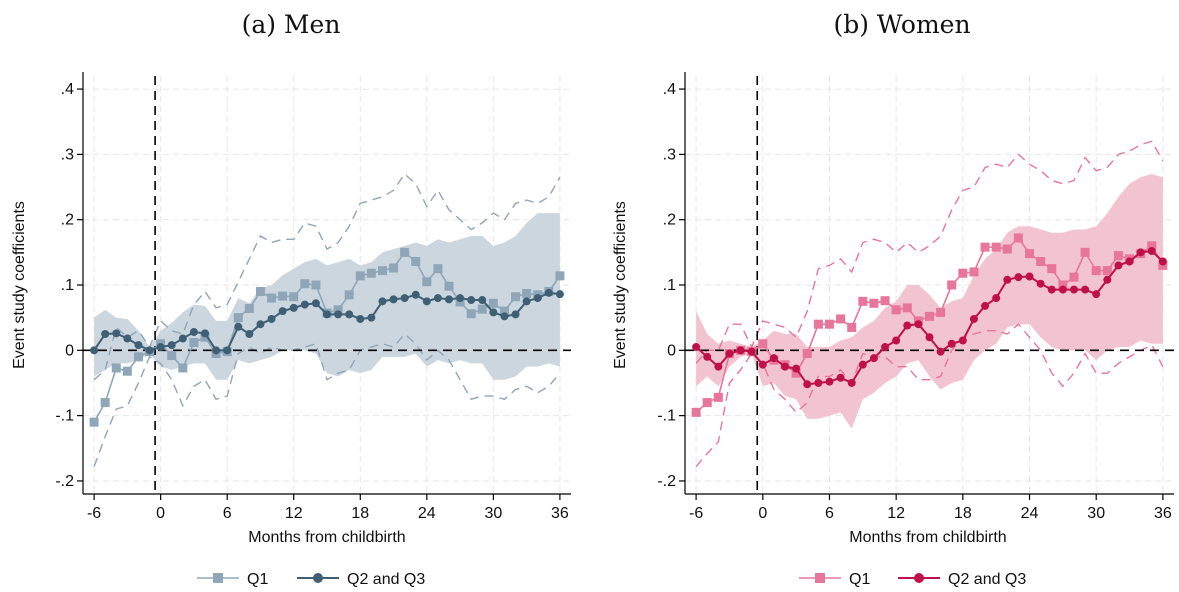 Image resolution: width=1179 pixels, height=592 pixels. What do you see at coordinates (360, 513) in the screenshot?
I see `x-tick-label: 18` at bounding box center [360, 513].